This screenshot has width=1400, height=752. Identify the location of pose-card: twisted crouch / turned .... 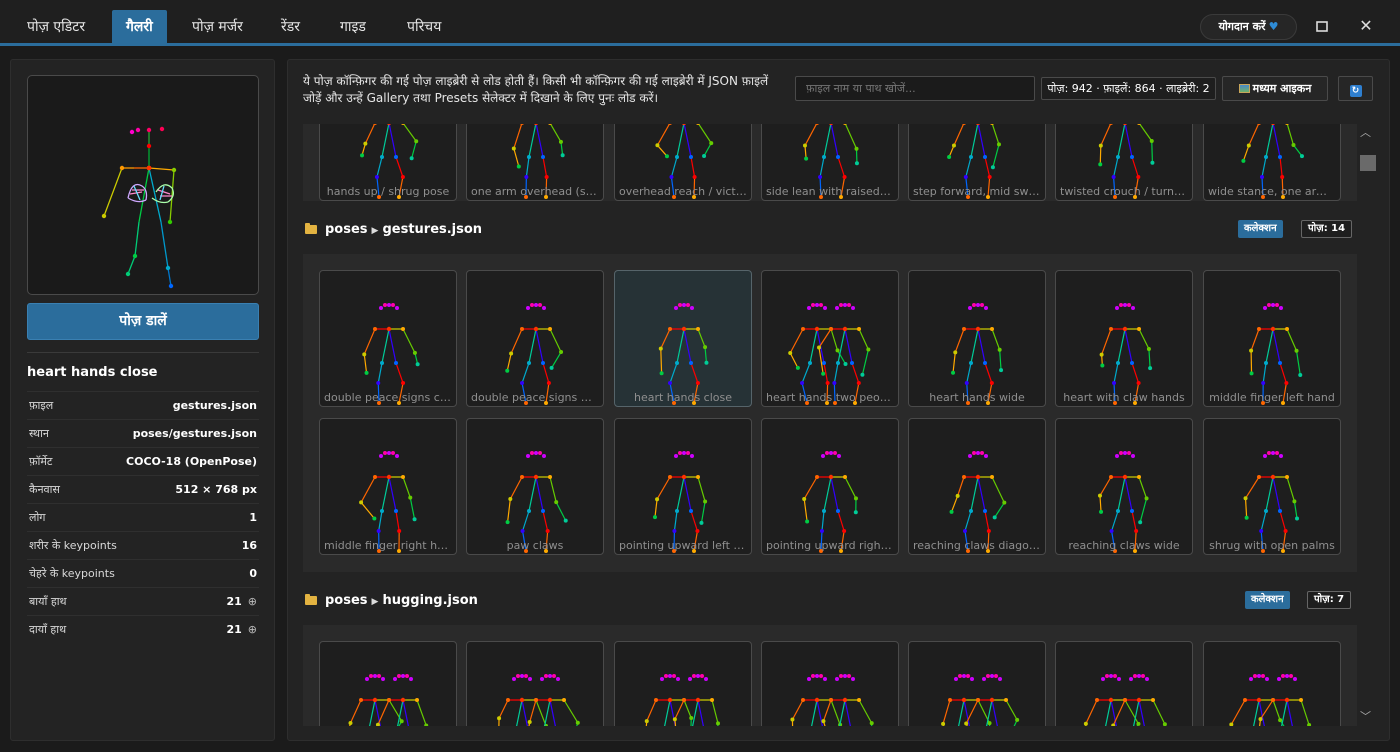
(1124, 162).